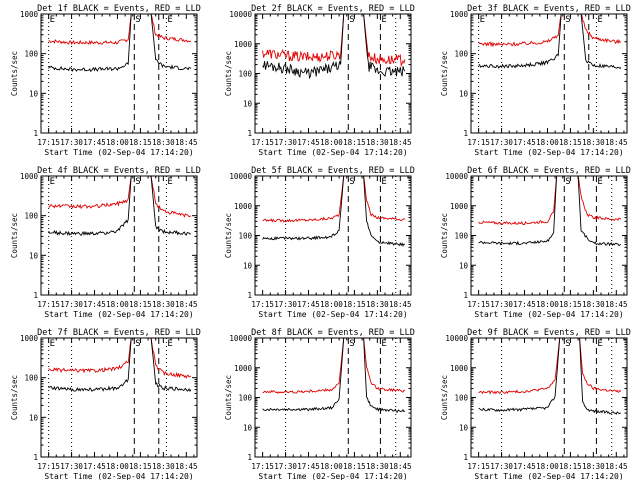 The image size is (640, 480). What do you see at coordinates (549, 333) in the screenshot?
I see `panel-title: Det 9f BLACK = Events, RED = LLD` at bounding box center [549, 333].